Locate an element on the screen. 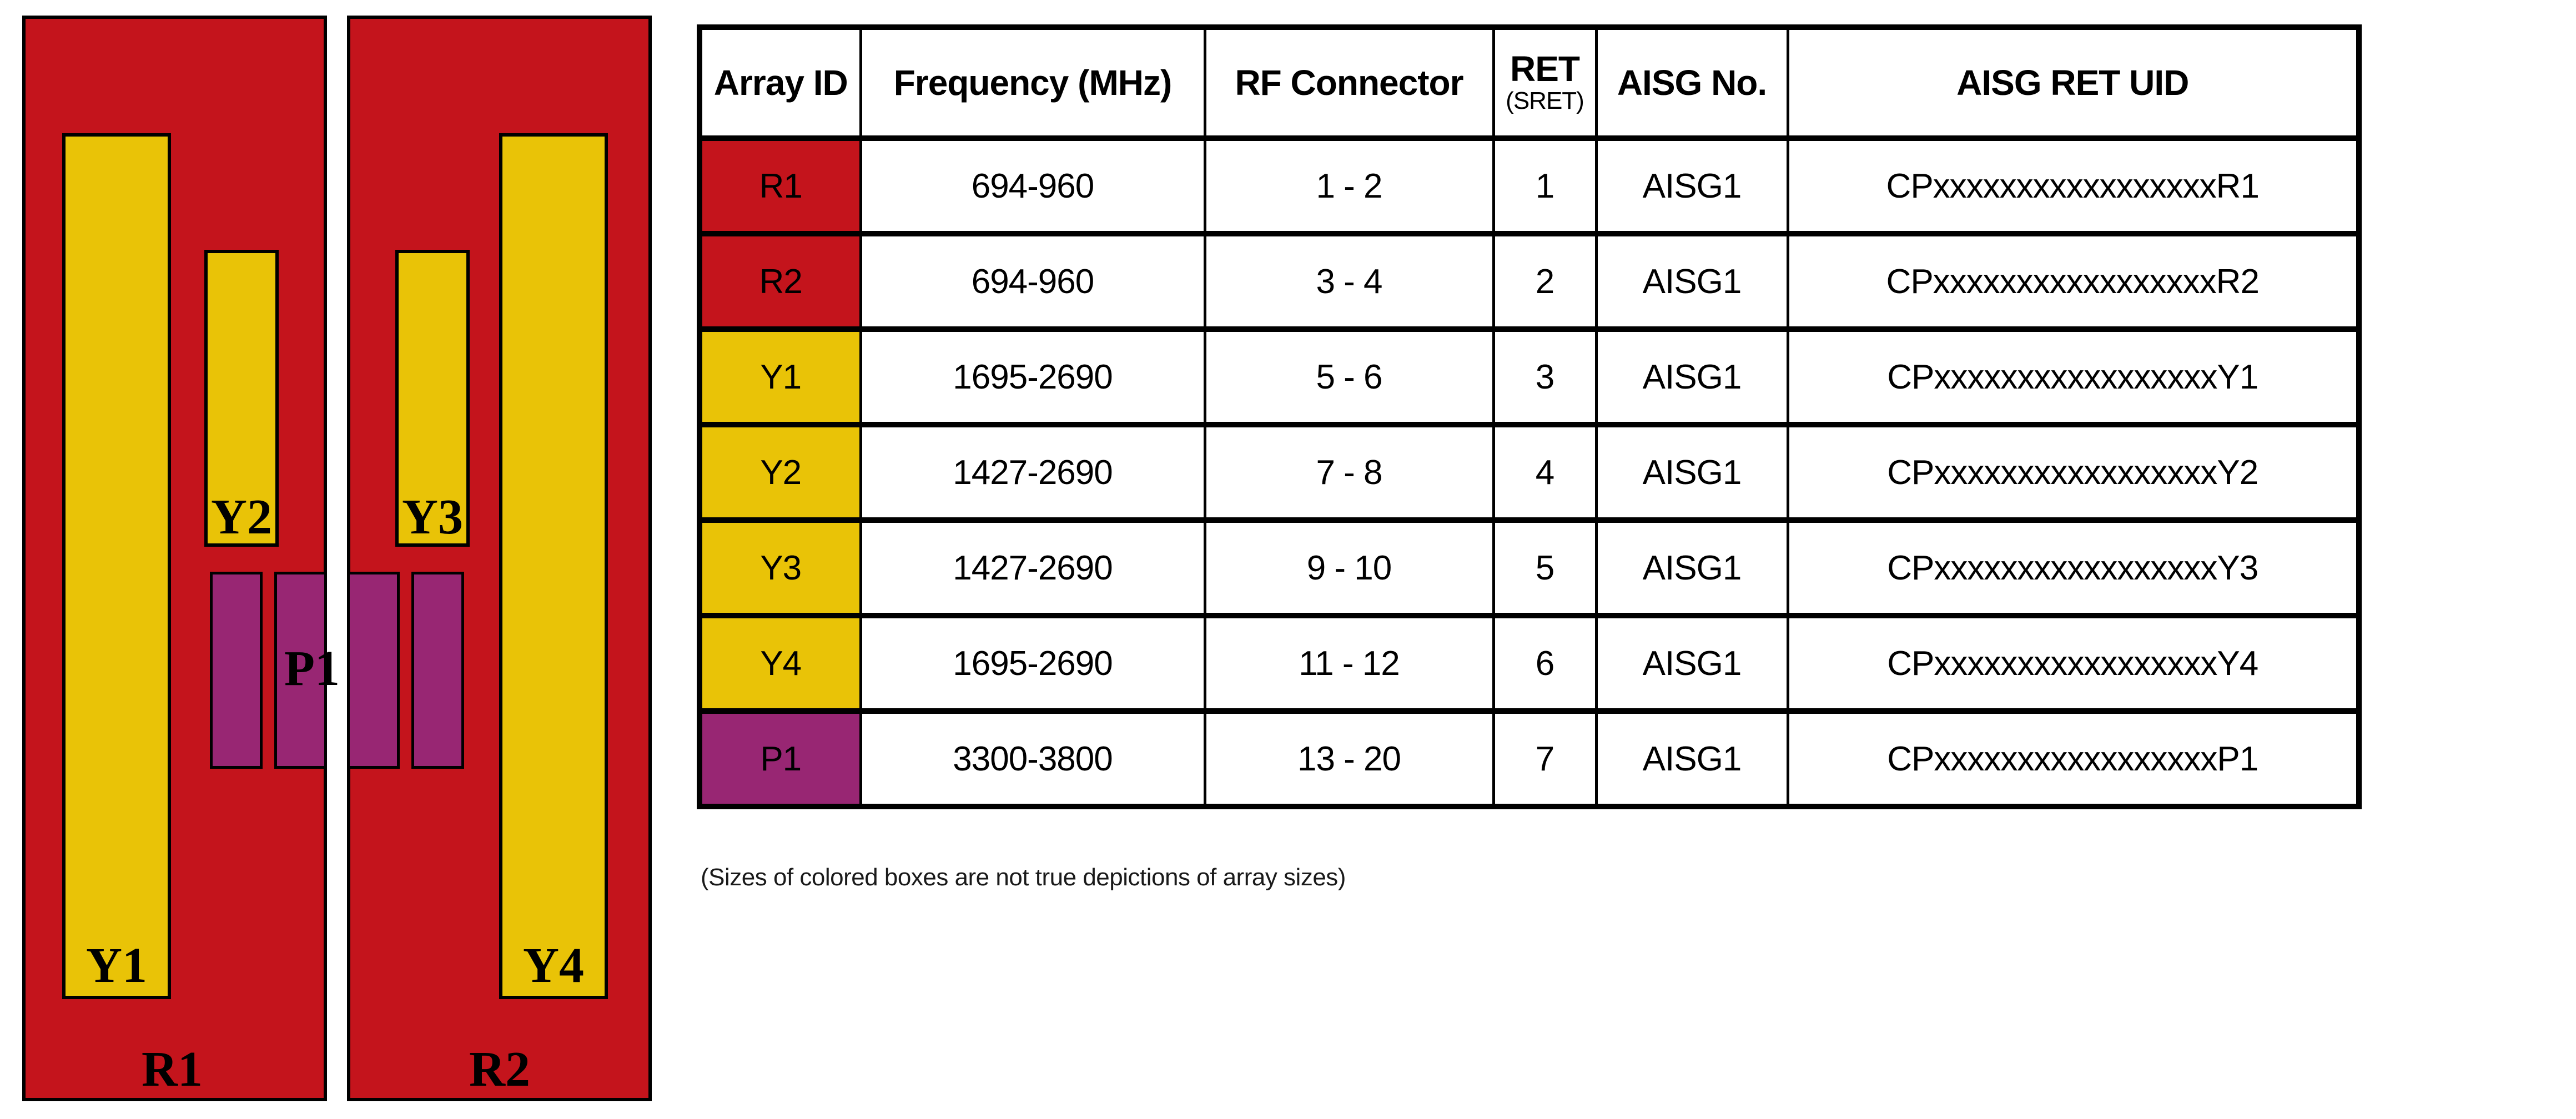 The height and width of the screenshot is (1119, 2576). rf-connector-cell: 9 - 10 is located at coordinates (1349, 568).